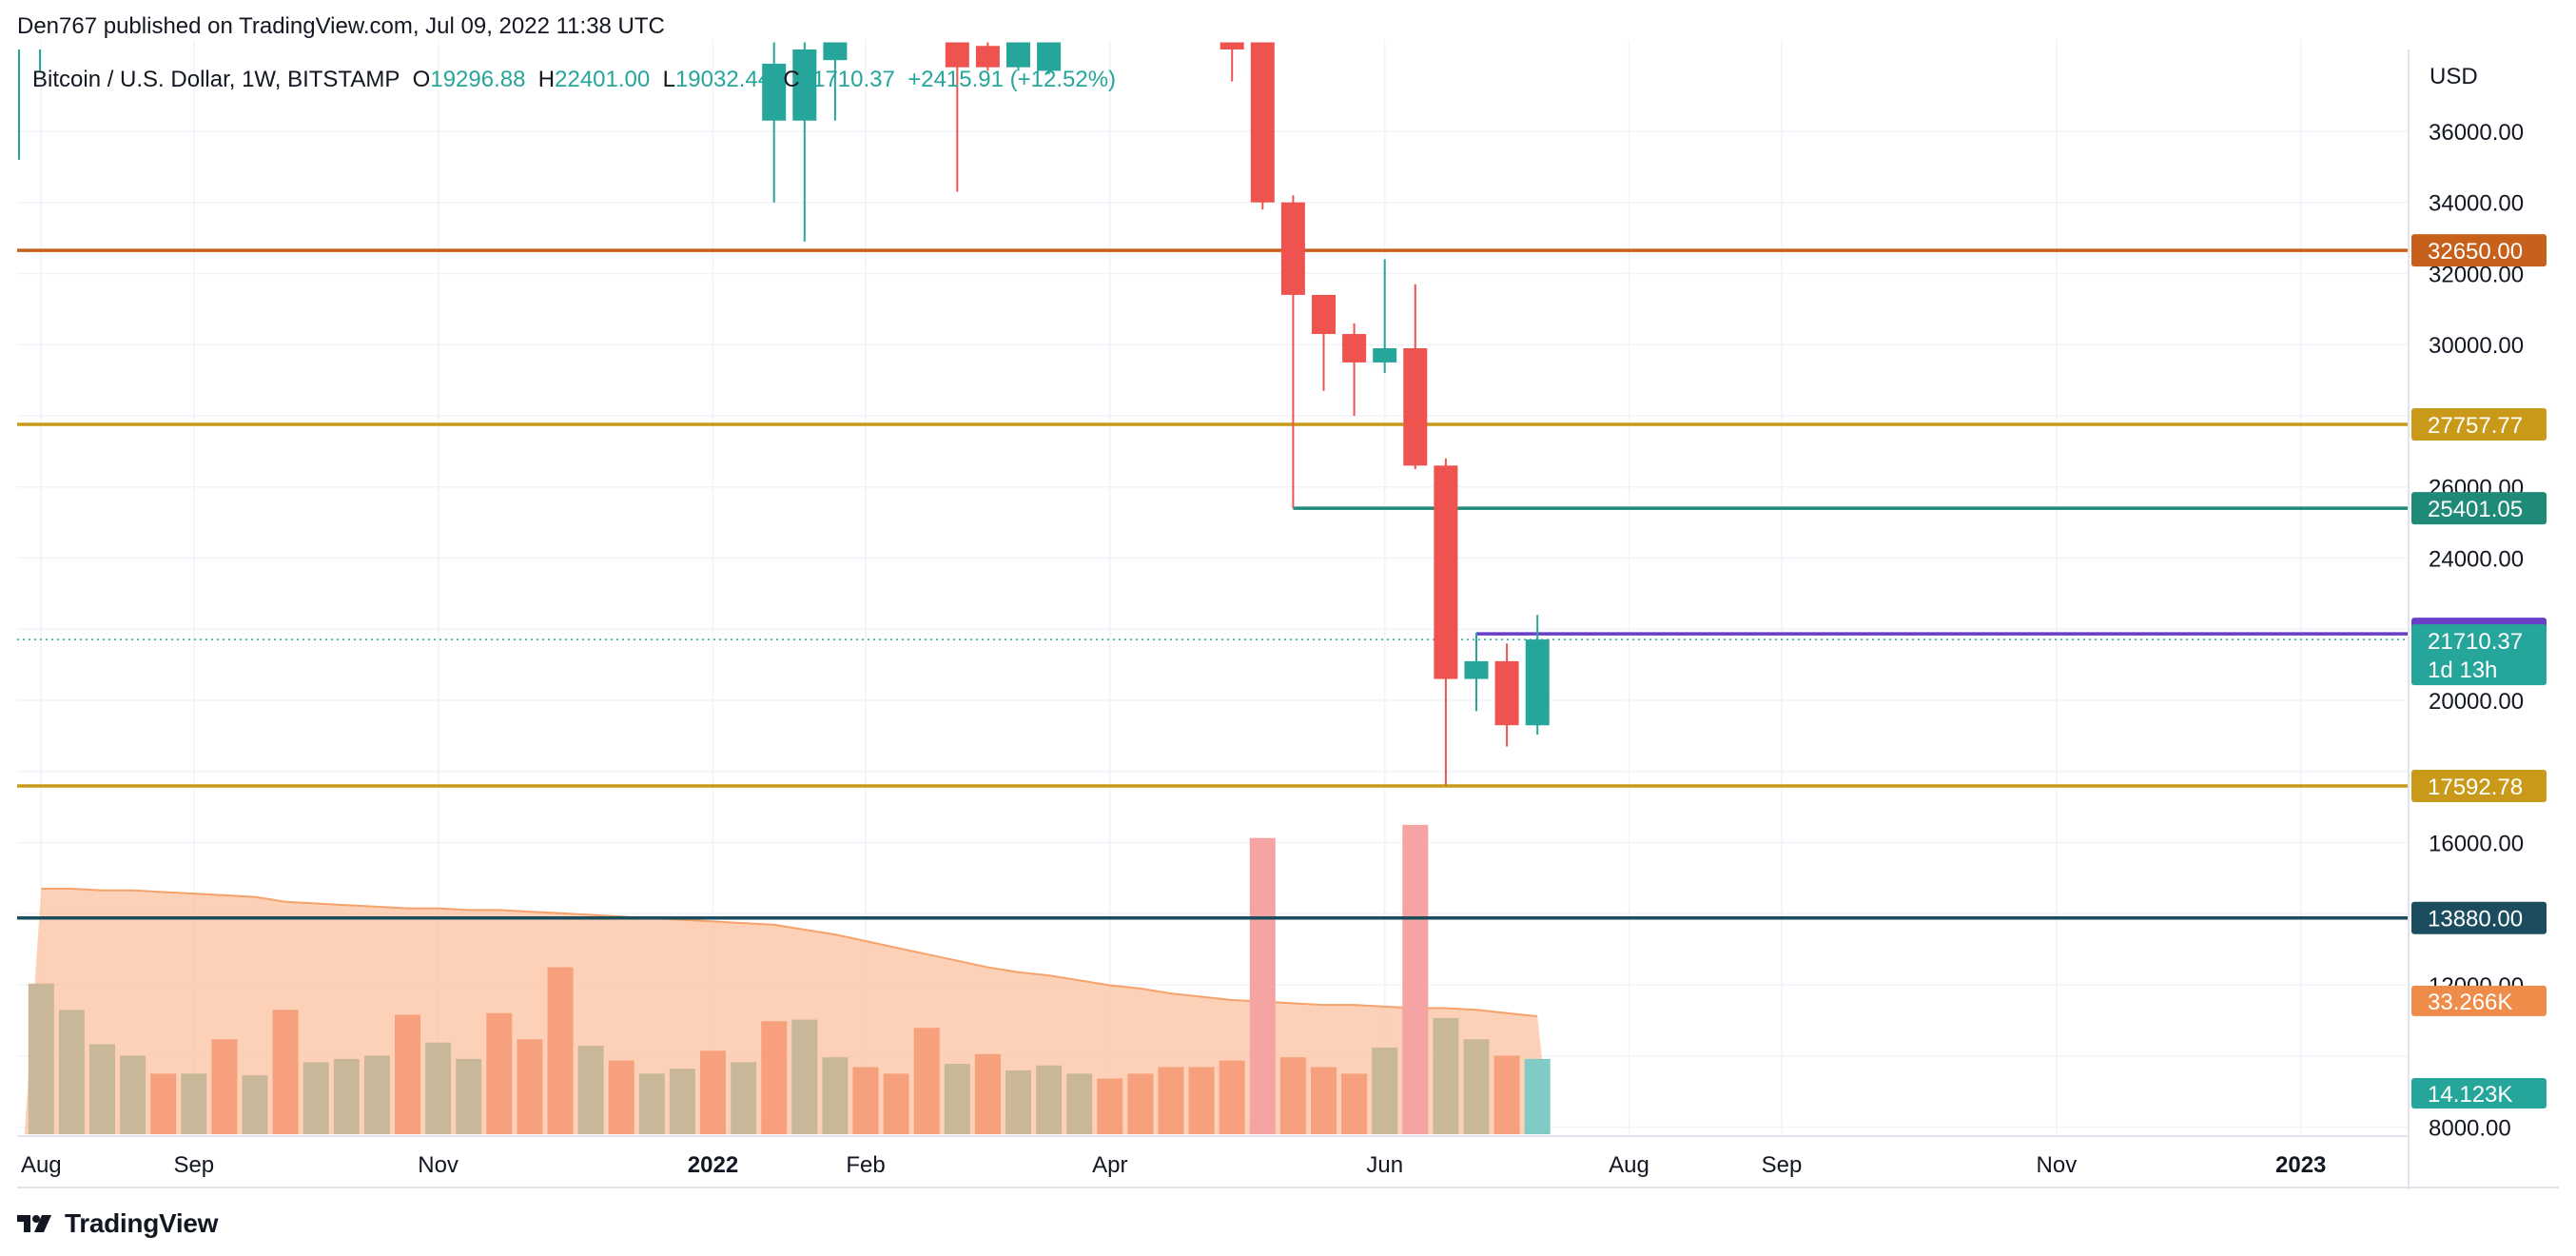 This screenshot has width=2576, height=1256. I want to click on last-price-badge-box, so click(2479, 655).